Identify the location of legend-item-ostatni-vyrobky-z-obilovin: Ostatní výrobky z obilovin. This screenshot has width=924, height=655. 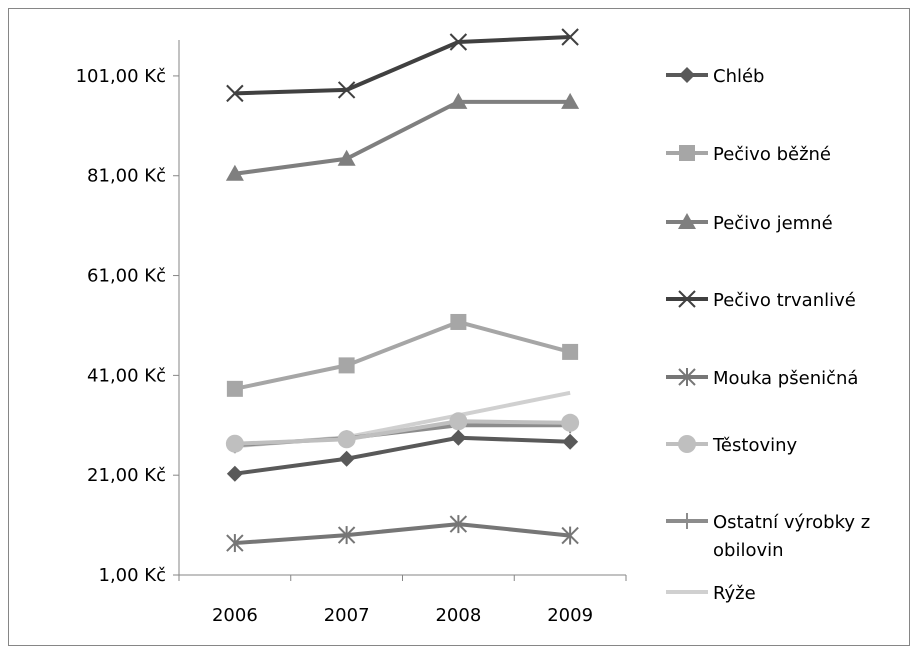
(768, 536).